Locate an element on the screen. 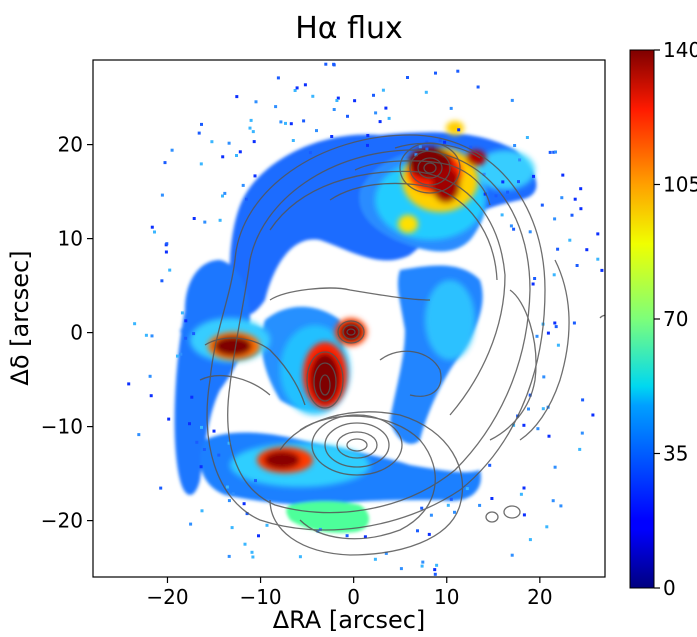 This screenshot has height=637, width=697. x-axis: −20 −10 0 10 20 is located at coordinates (349, 593).